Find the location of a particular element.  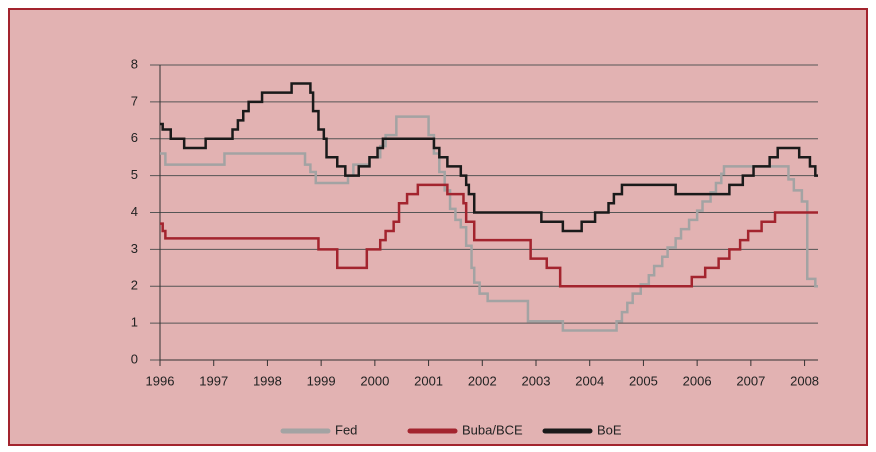

y-tick-label: 6 is located at coordinates (134, 137).